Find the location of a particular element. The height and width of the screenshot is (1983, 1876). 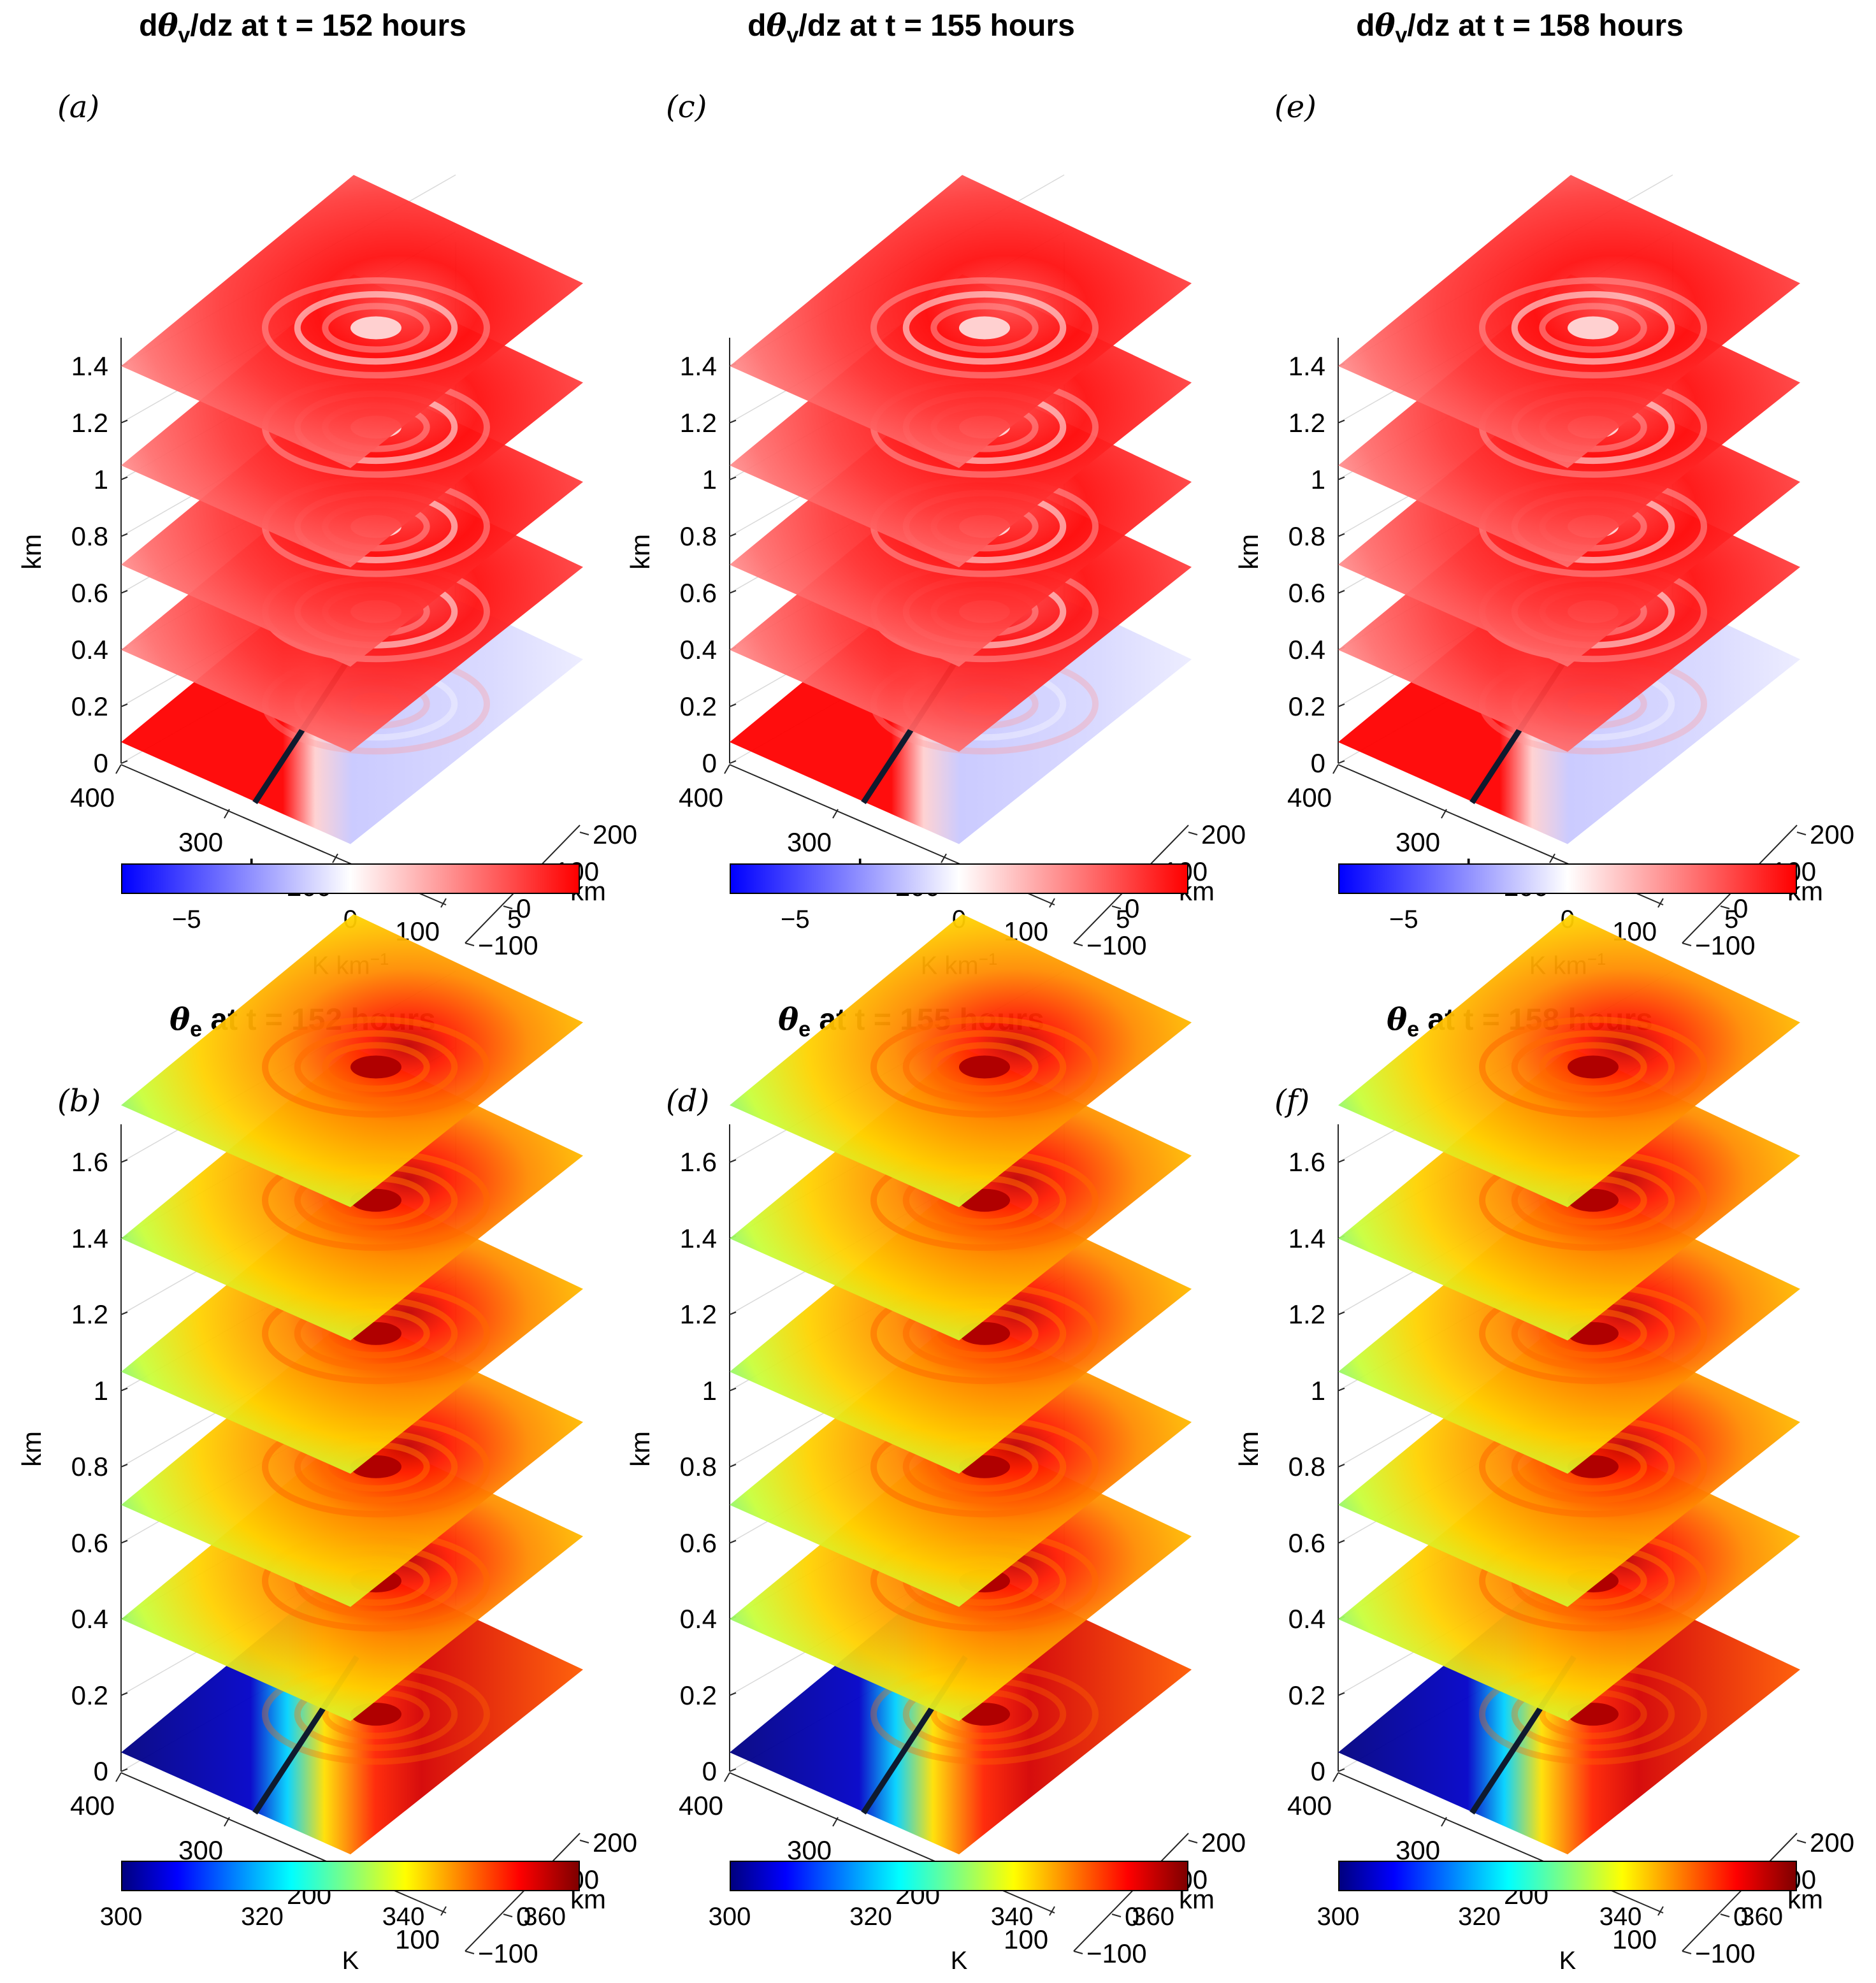

panel-letter: (c) is located at coordinates (686, 107).